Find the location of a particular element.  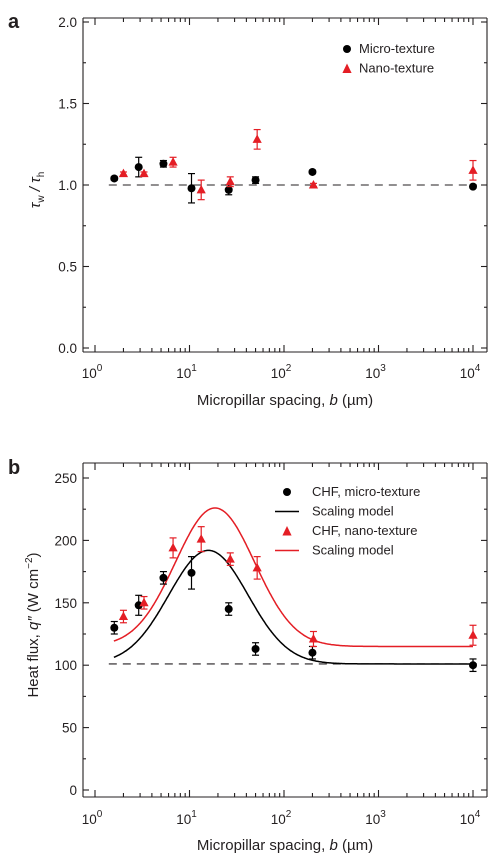

y-tick-label: 50 is located at coordinates (69, 728).